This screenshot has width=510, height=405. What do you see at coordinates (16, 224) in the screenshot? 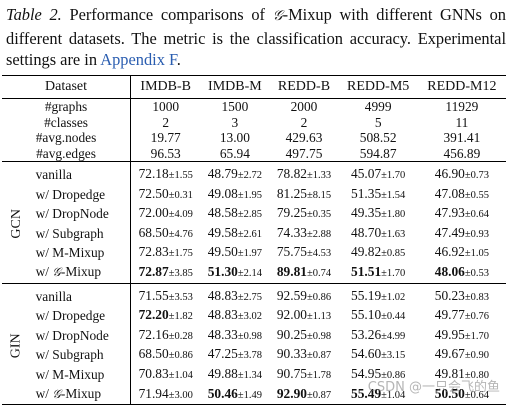
I see `section-label: GCN` at bounding box center [16, 224].